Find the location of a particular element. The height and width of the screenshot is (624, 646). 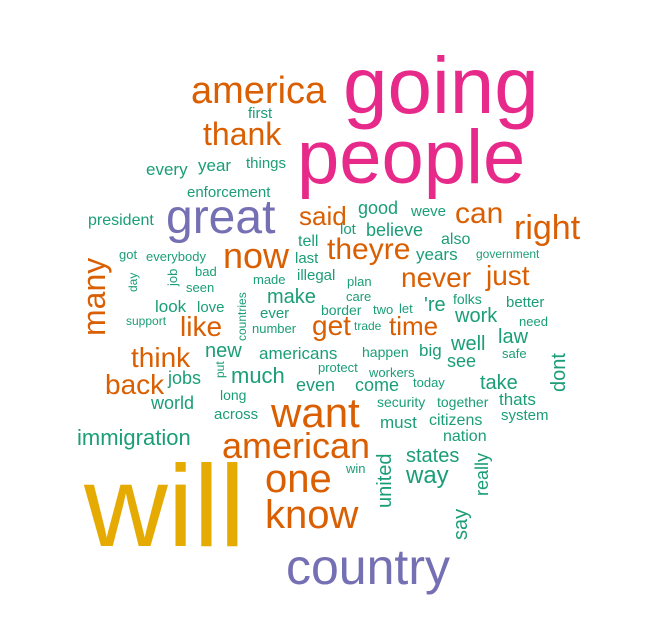

word-believe: believe is located at coordinates (395, 230).